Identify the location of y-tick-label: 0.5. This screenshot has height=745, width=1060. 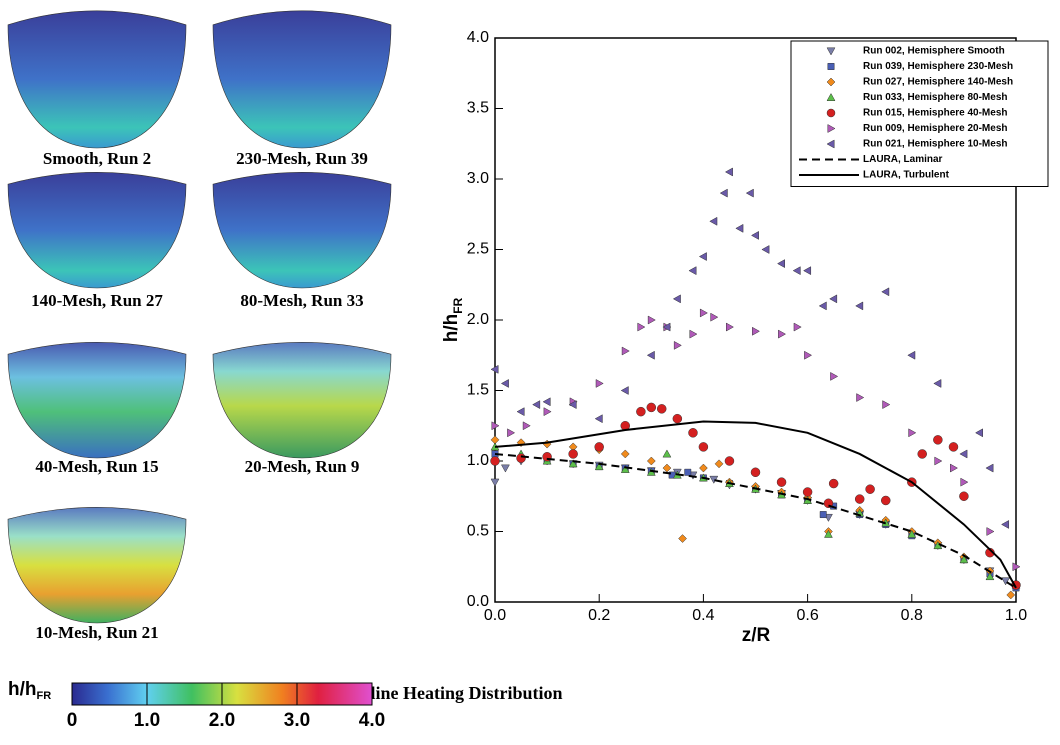
(478, 531).